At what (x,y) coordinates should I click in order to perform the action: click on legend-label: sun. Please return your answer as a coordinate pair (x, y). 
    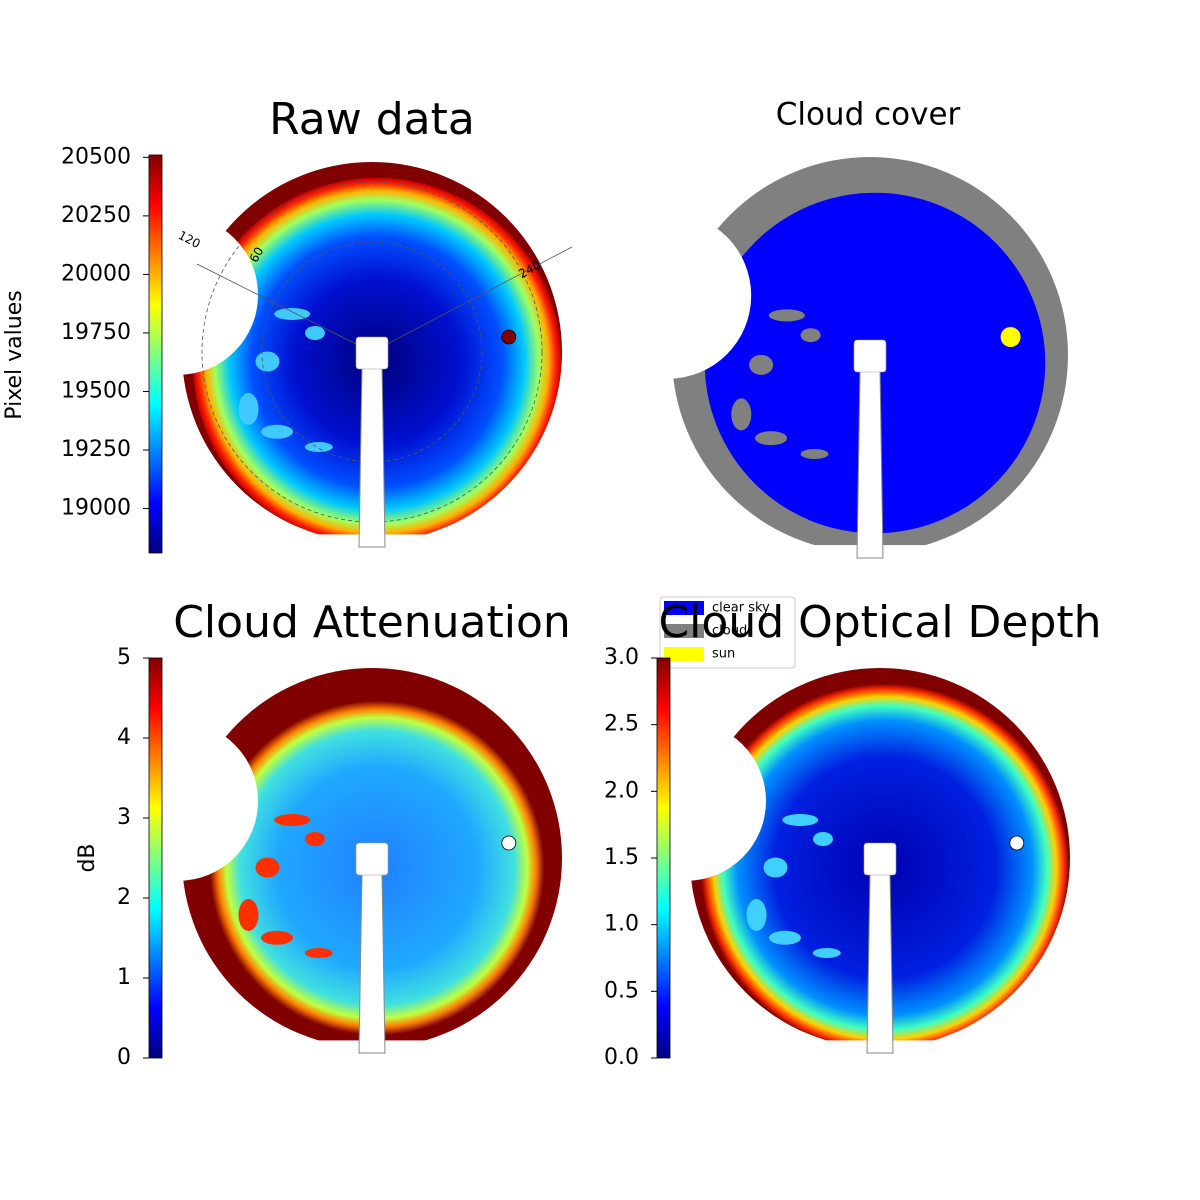
    Looking at the image, I should click on (723, 654).